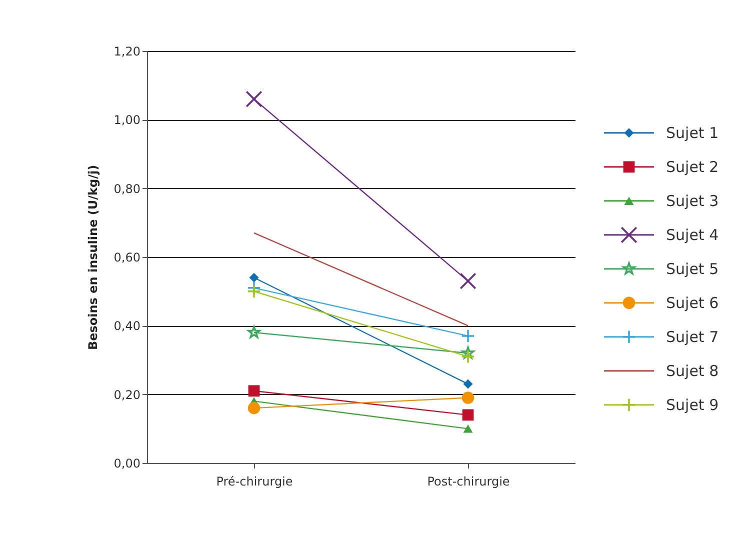 This screenshot has width=737, height=540. I want to click on legend-label: Sujet 5, so click(692, 269).